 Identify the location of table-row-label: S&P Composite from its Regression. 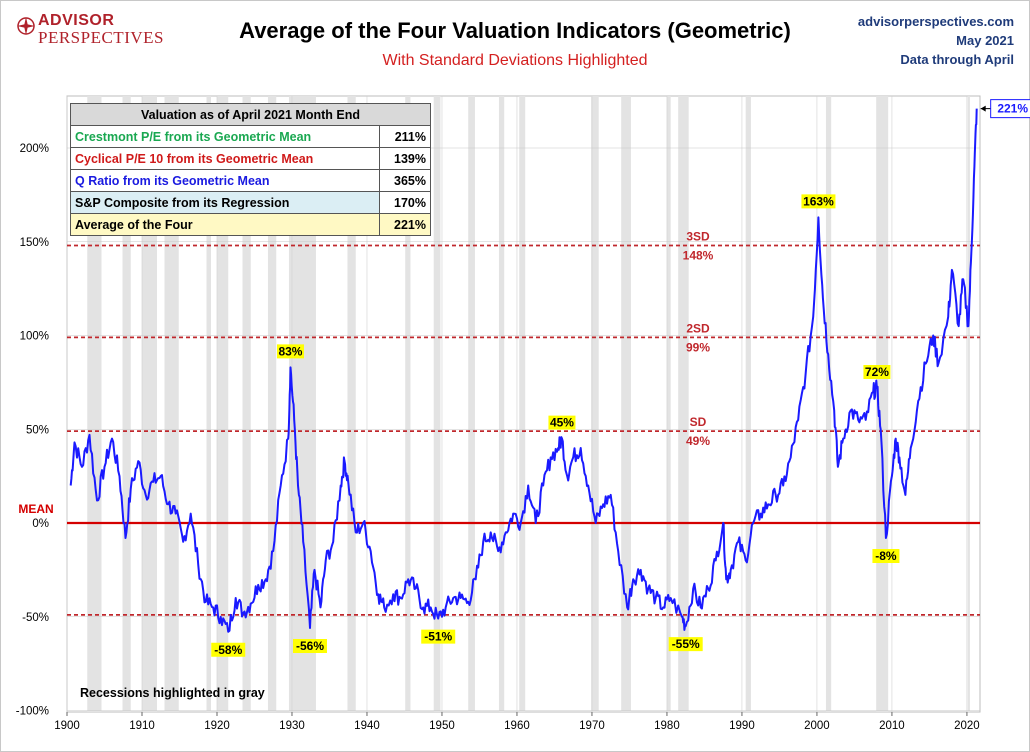
(225, 202).